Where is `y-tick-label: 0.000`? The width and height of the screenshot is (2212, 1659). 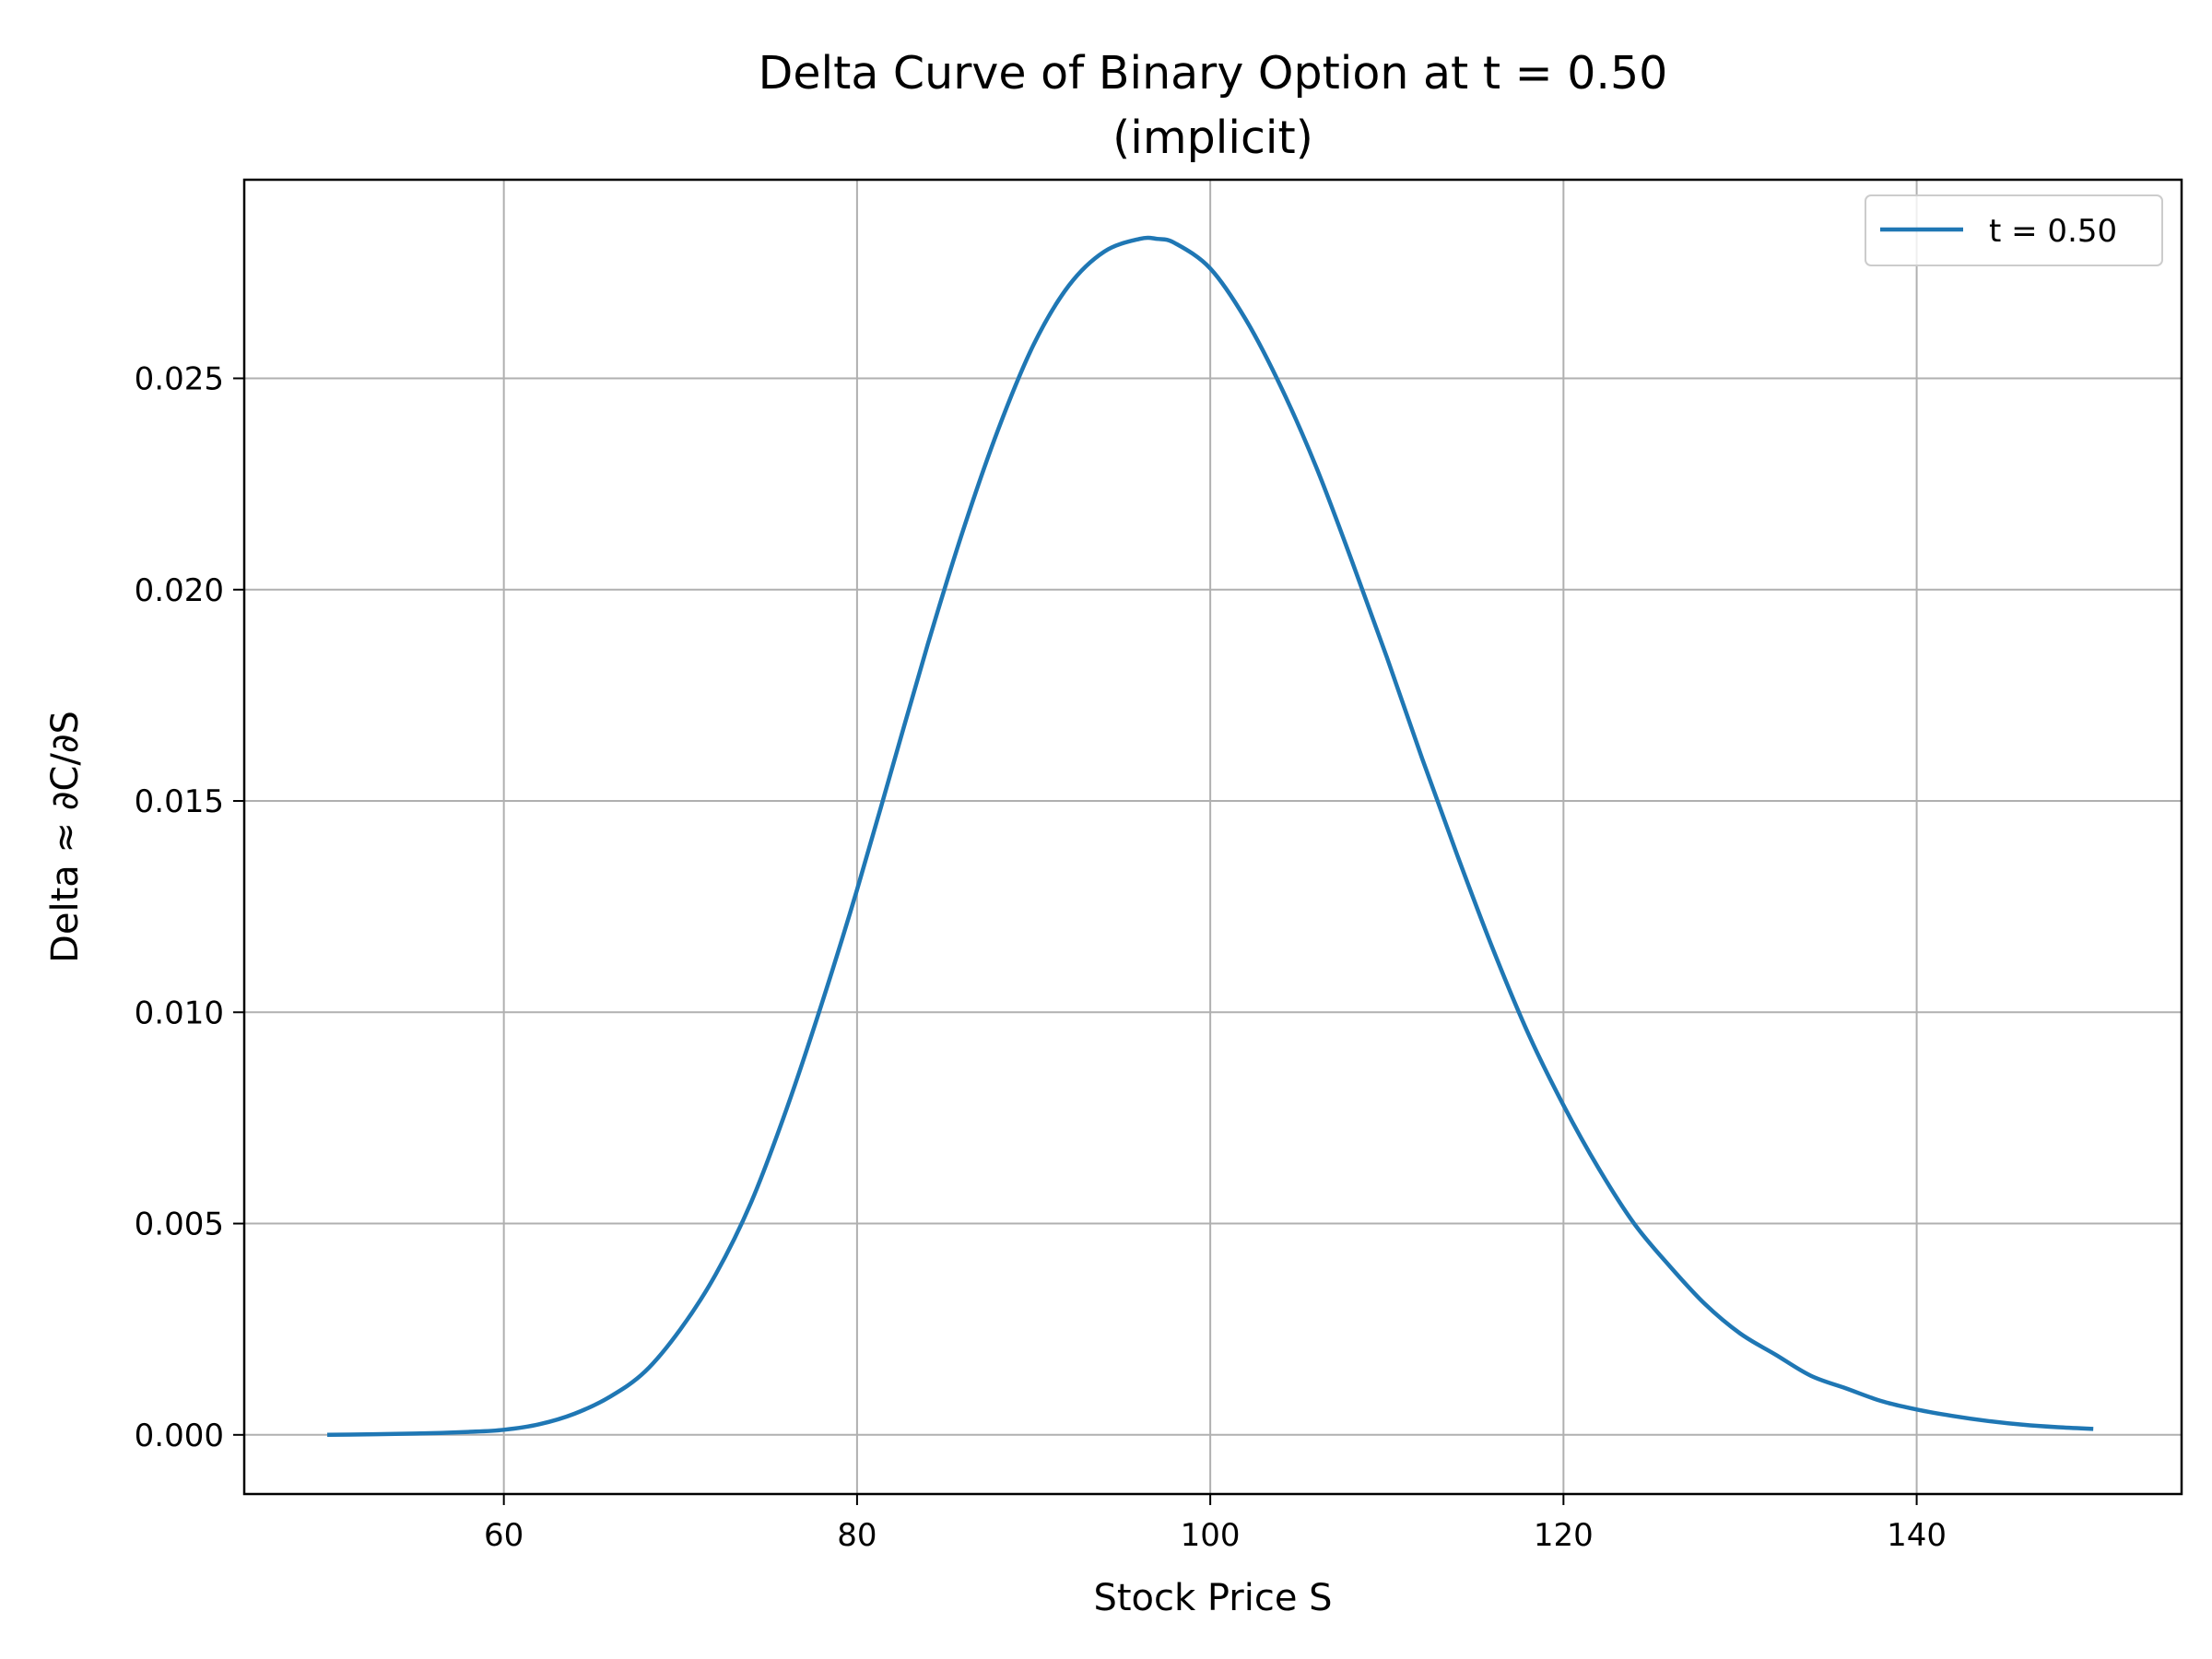 y-tick-label: 0.000 is located at coordinates (179, 1436).